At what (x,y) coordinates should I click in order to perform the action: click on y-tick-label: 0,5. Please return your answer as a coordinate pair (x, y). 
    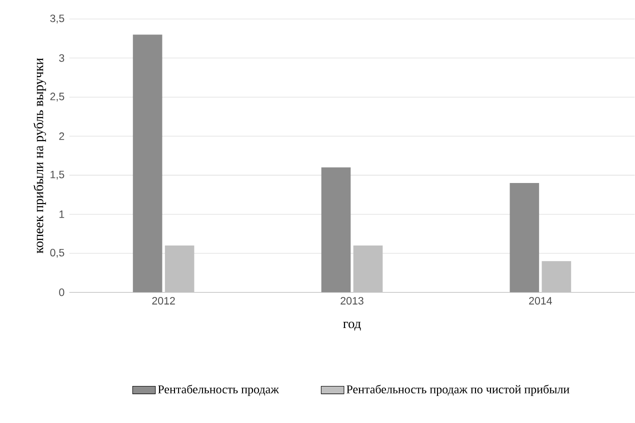
    Looking at the image, I should click on (57, 253).